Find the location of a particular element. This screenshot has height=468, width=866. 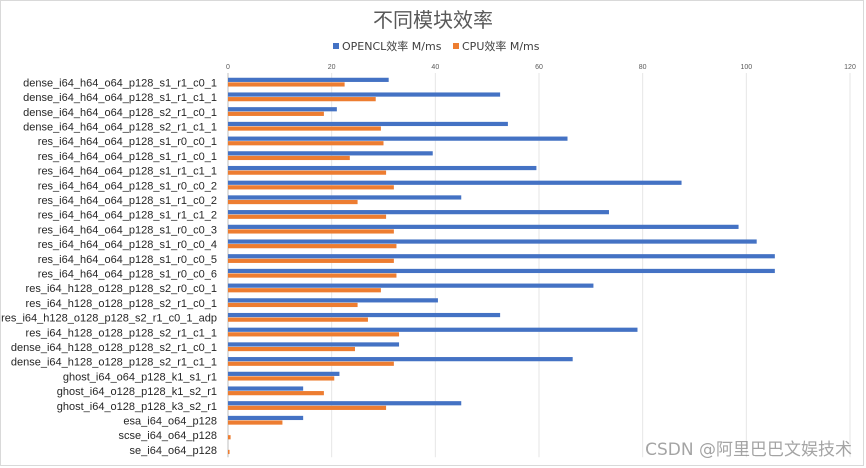

category-label-16: res_i64_h128_o128_p128_s2_r1_c0_1_adp is located at coordinates (109, 319).